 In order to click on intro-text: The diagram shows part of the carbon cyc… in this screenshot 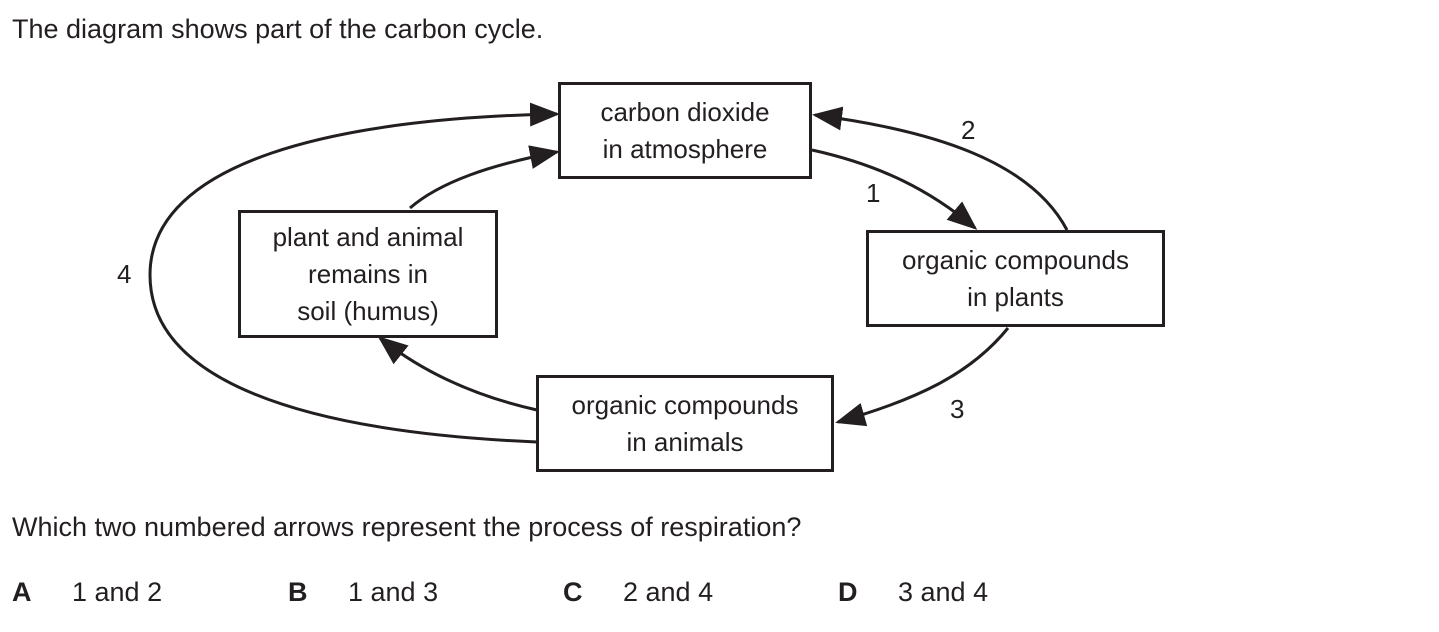, I will do `click(278, 29)`.